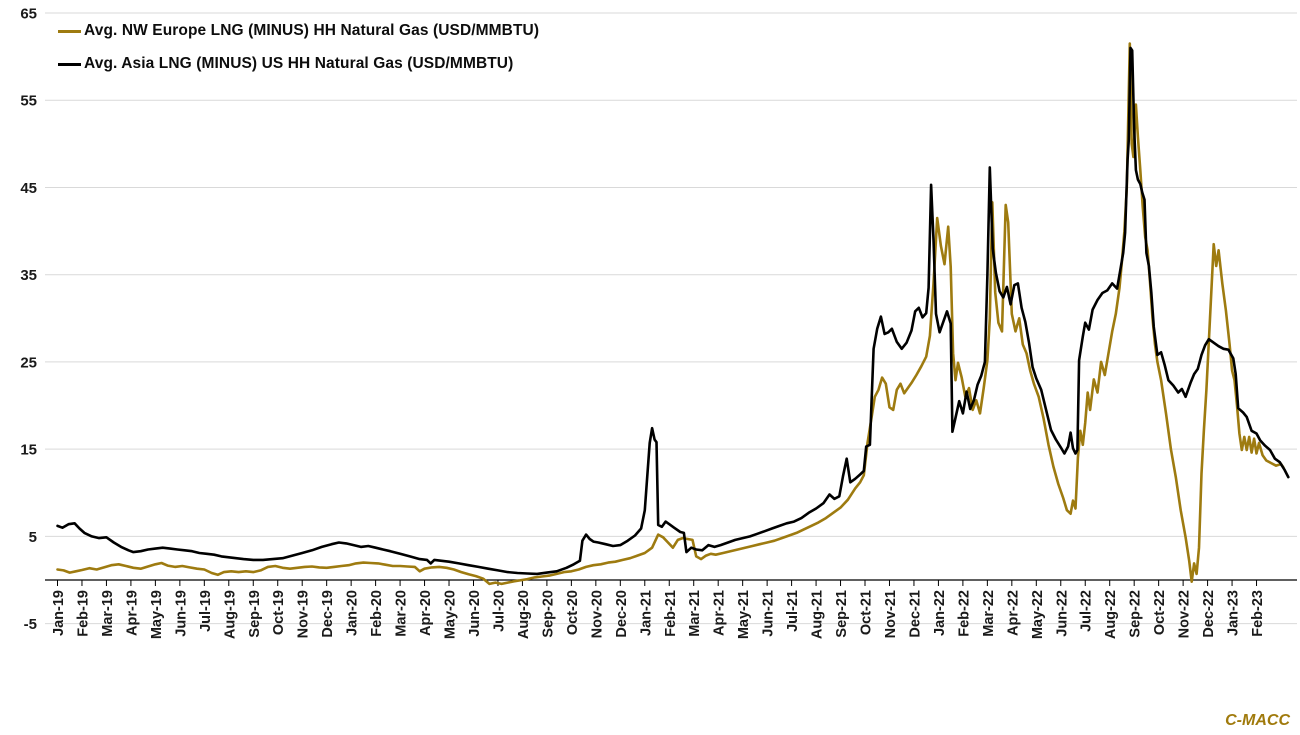 The image size is (1300, 735). What do you see at coordinates (230, 614) in the screenshot?
I see `x-axis-label: Aug-19` at bounding box center [230, 614].